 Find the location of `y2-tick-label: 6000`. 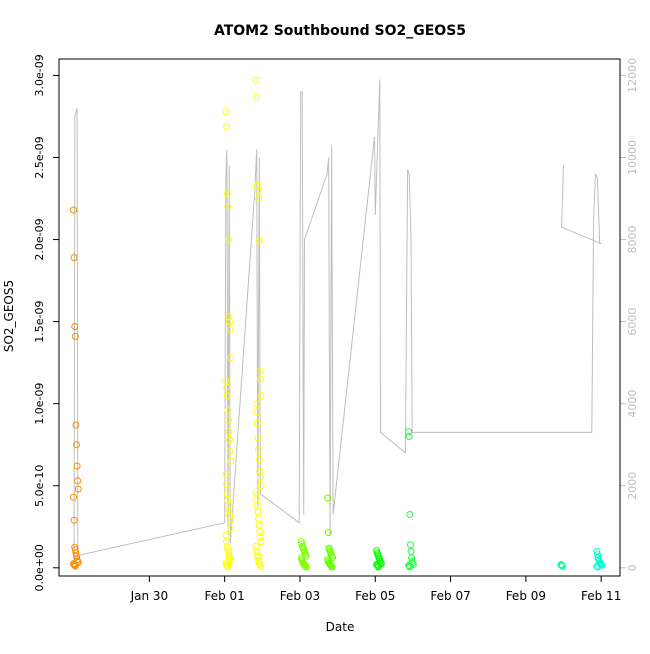

y2-tick-label: 6000 is located at coordinates (632, 322).